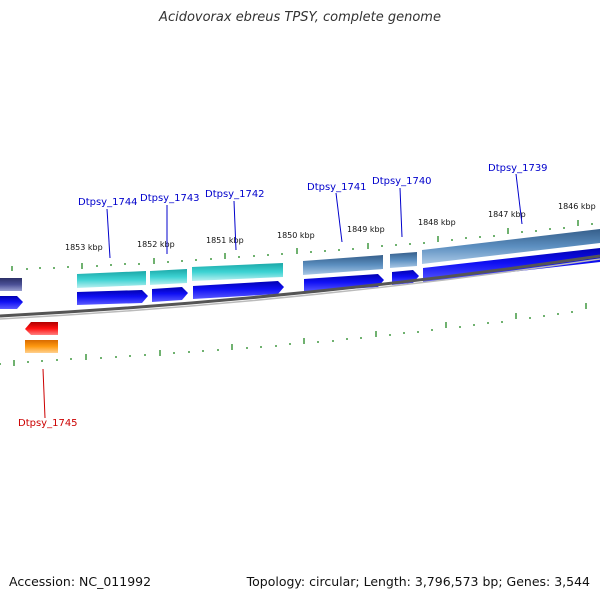 This screenshot has height=600, width=600. What do you see at coordinates (577, 206) in the screenshot?
I see `ruler-label: 1846 kbp` at bounding box center [577, 206].